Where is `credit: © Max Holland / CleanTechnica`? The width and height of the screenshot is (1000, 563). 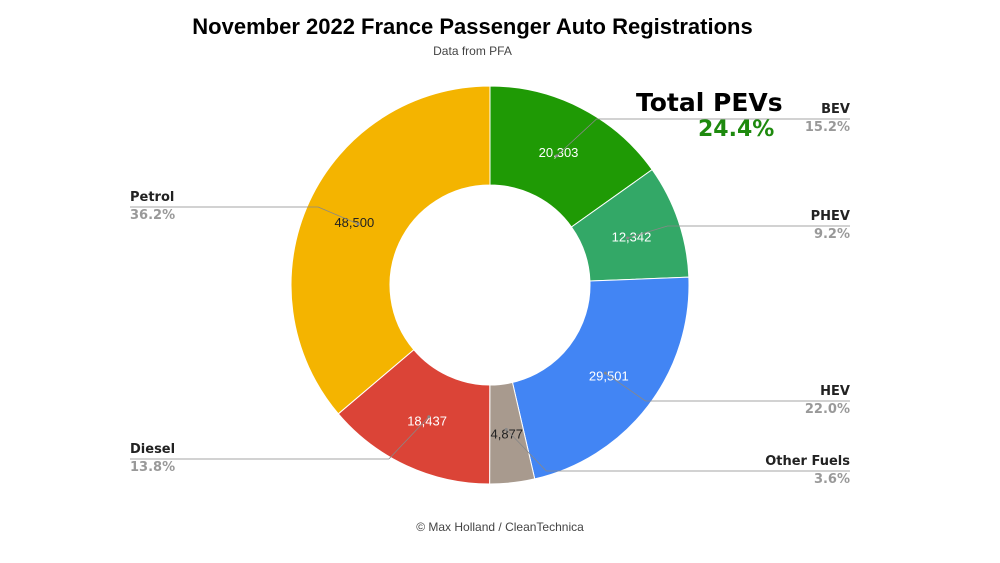
credit: © Max Holland / CleanTechnica is located at coordinates (500, 527).